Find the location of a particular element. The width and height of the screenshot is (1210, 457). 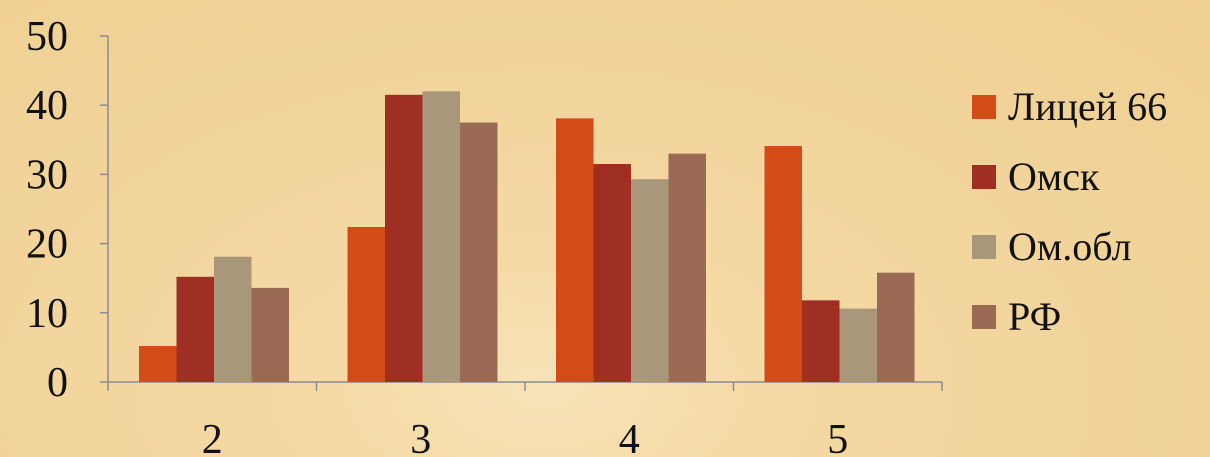

legend-label: Лицей 66 is located at coordinates (1088, 106).